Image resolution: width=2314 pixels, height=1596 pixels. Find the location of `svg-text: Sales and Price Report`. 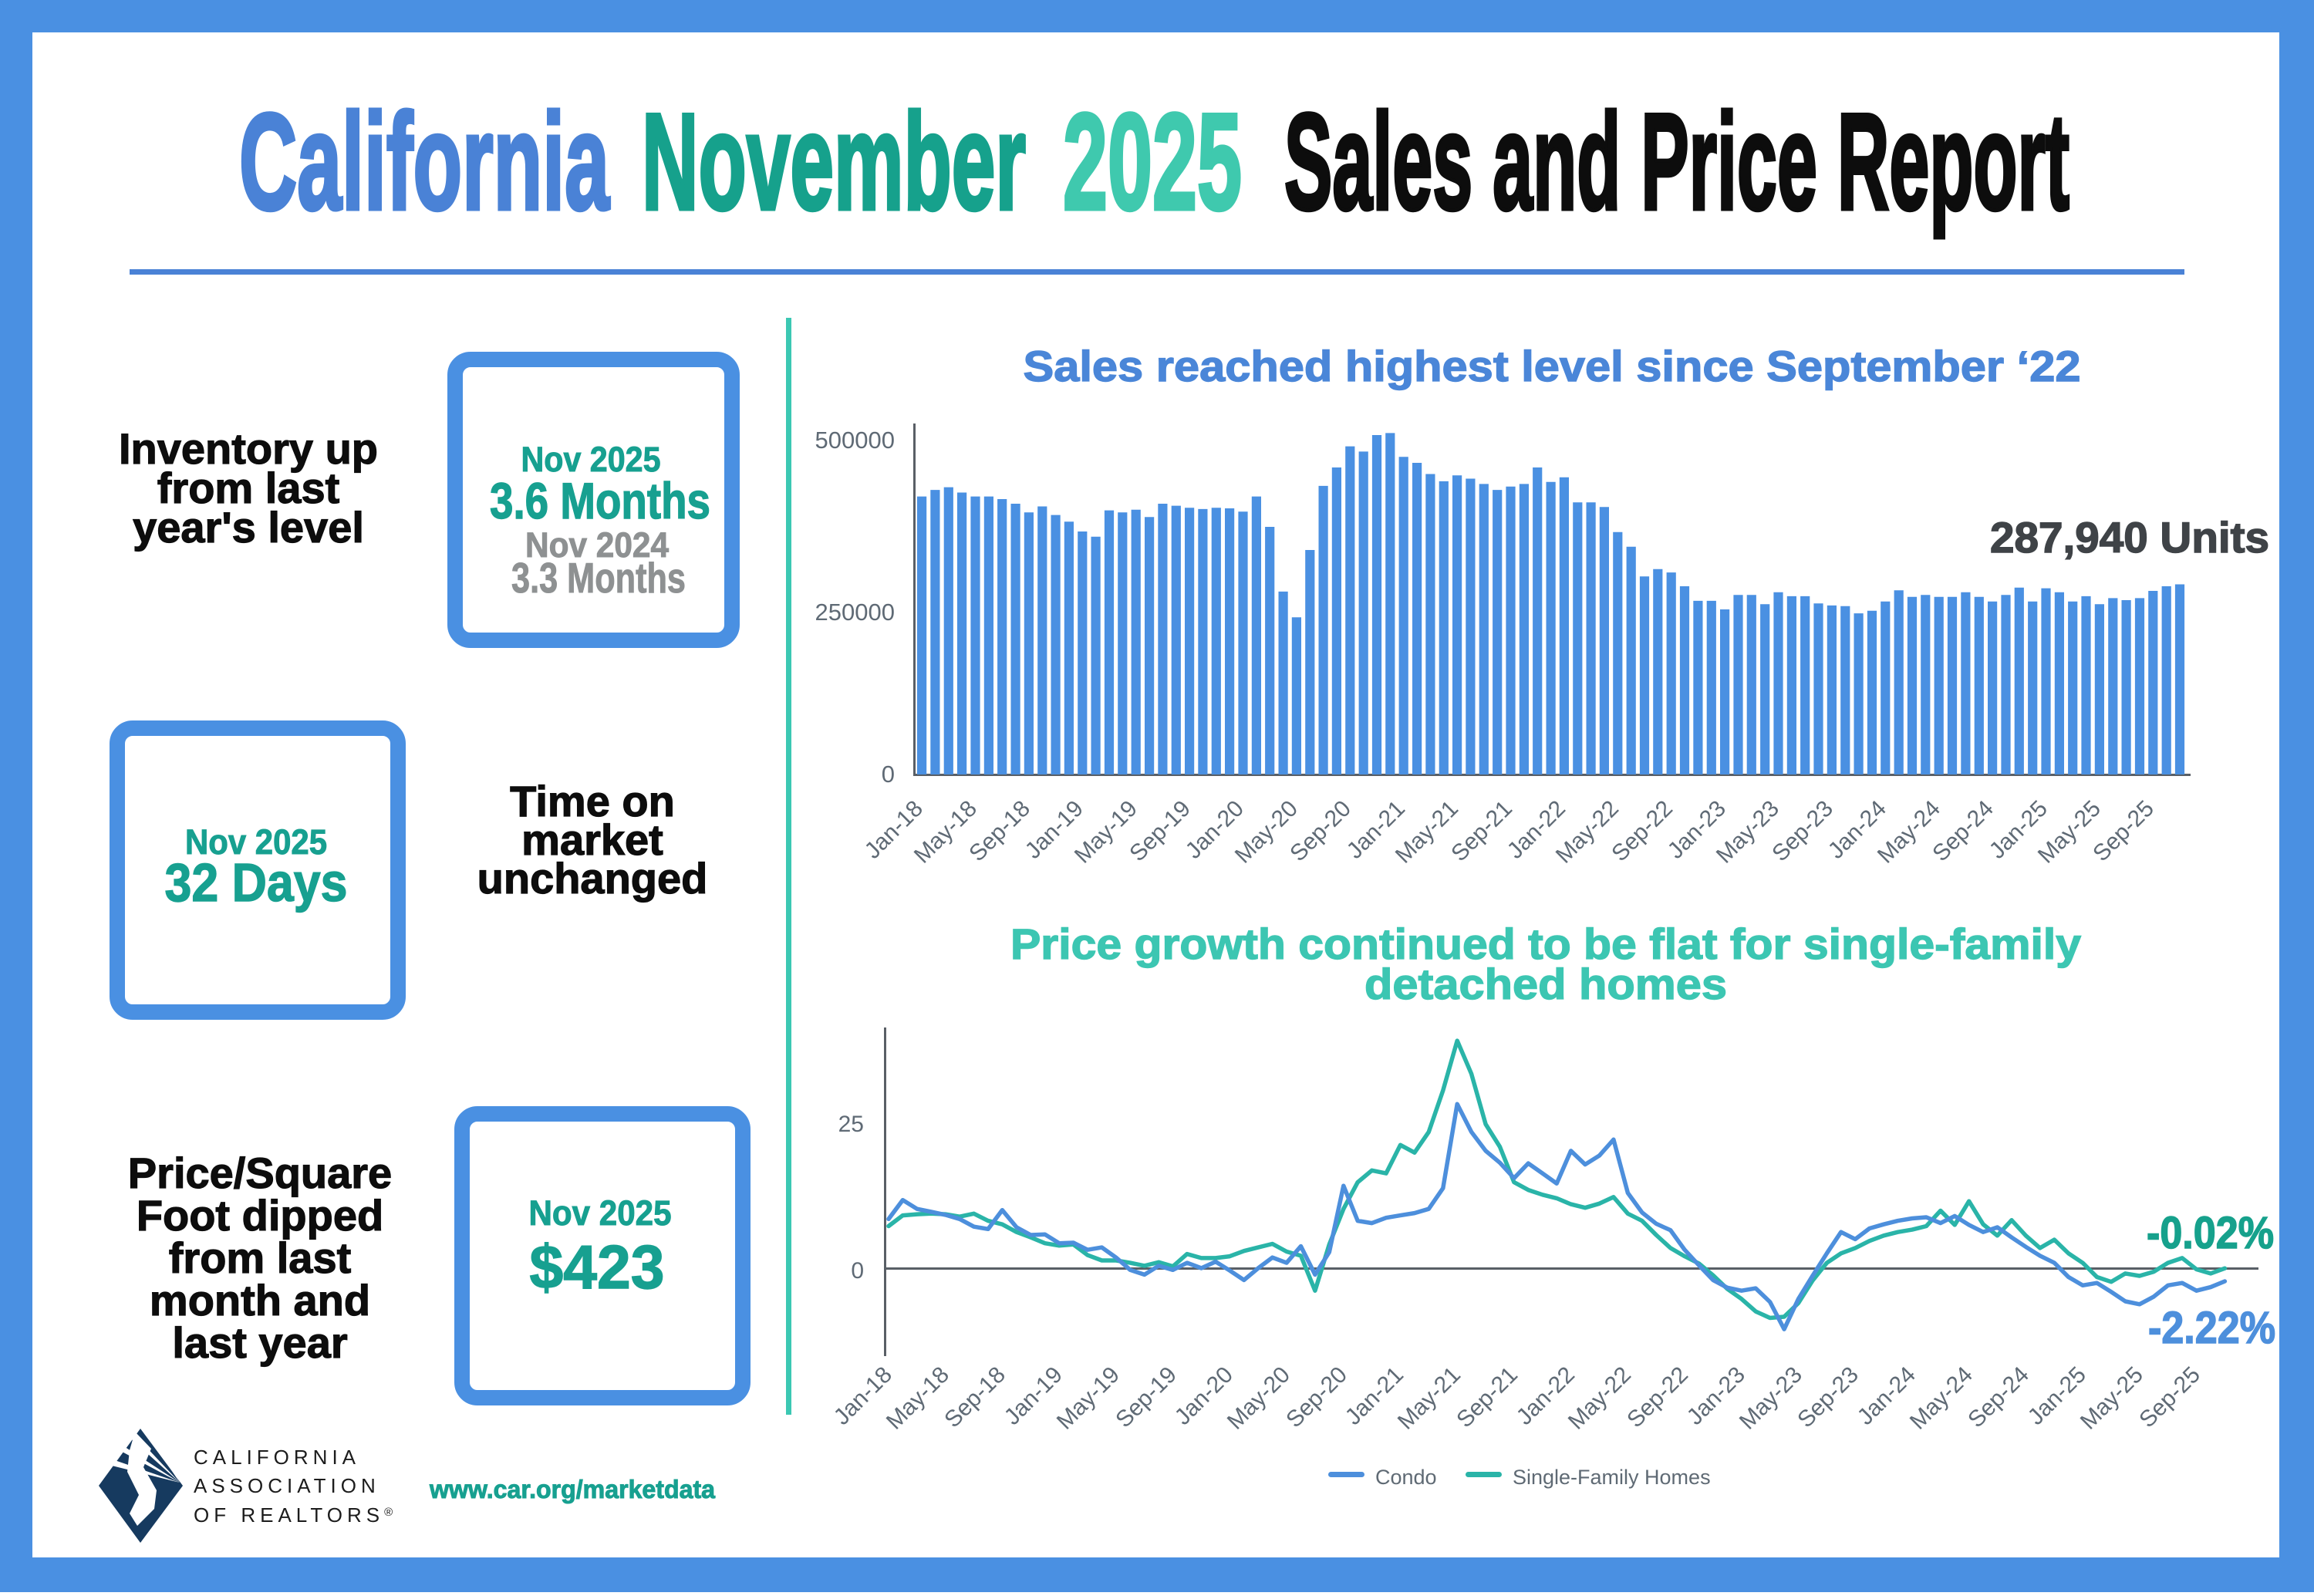

svg-text: Sales and Price Report is located at coordinates (1676, 161).